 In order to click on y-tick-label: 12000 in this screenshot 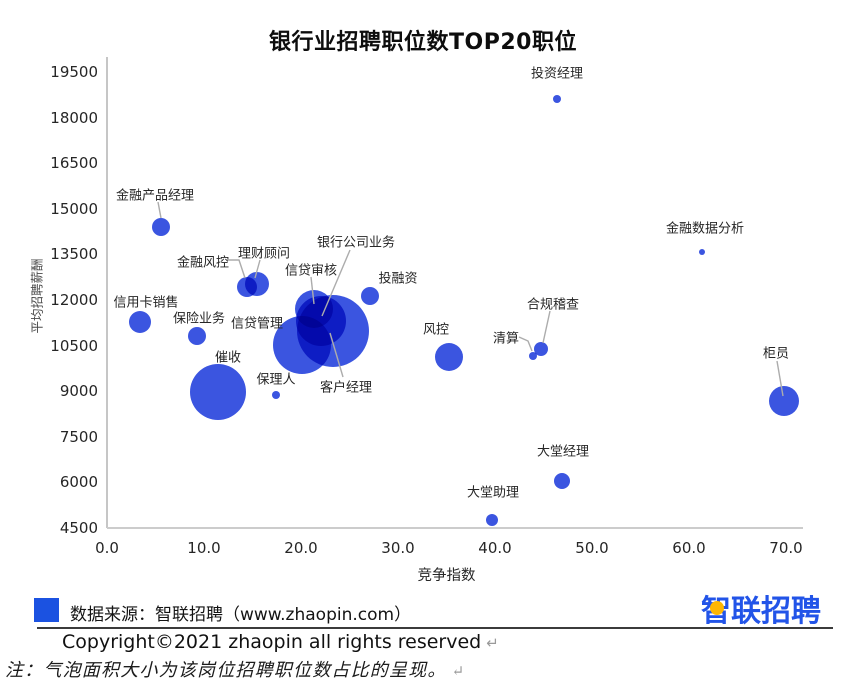, I will do `click(74, 300)`.